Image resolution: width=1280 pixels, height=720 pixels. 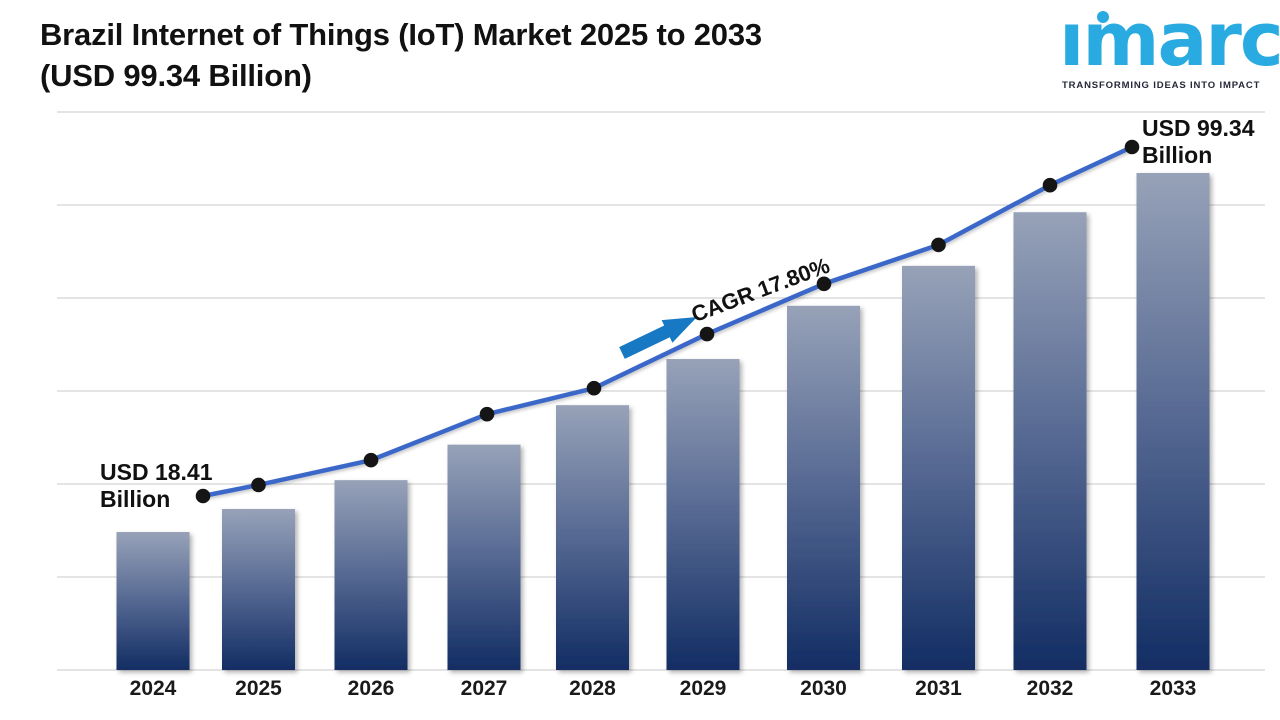 What do you see at coordinates (658, 338) in the screenshot?
I see `cagr-arrow-icon` at bounding box center [658, 338].